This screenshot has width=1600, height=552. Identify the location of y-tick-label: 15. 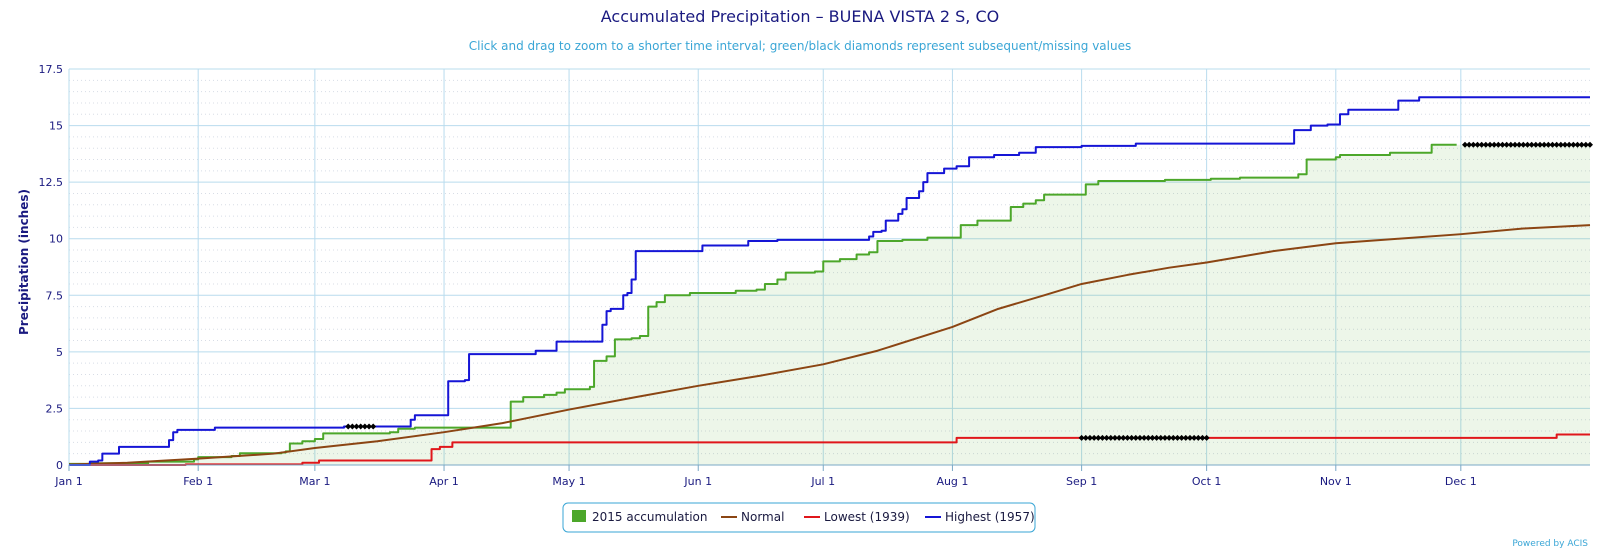
(56, 126).